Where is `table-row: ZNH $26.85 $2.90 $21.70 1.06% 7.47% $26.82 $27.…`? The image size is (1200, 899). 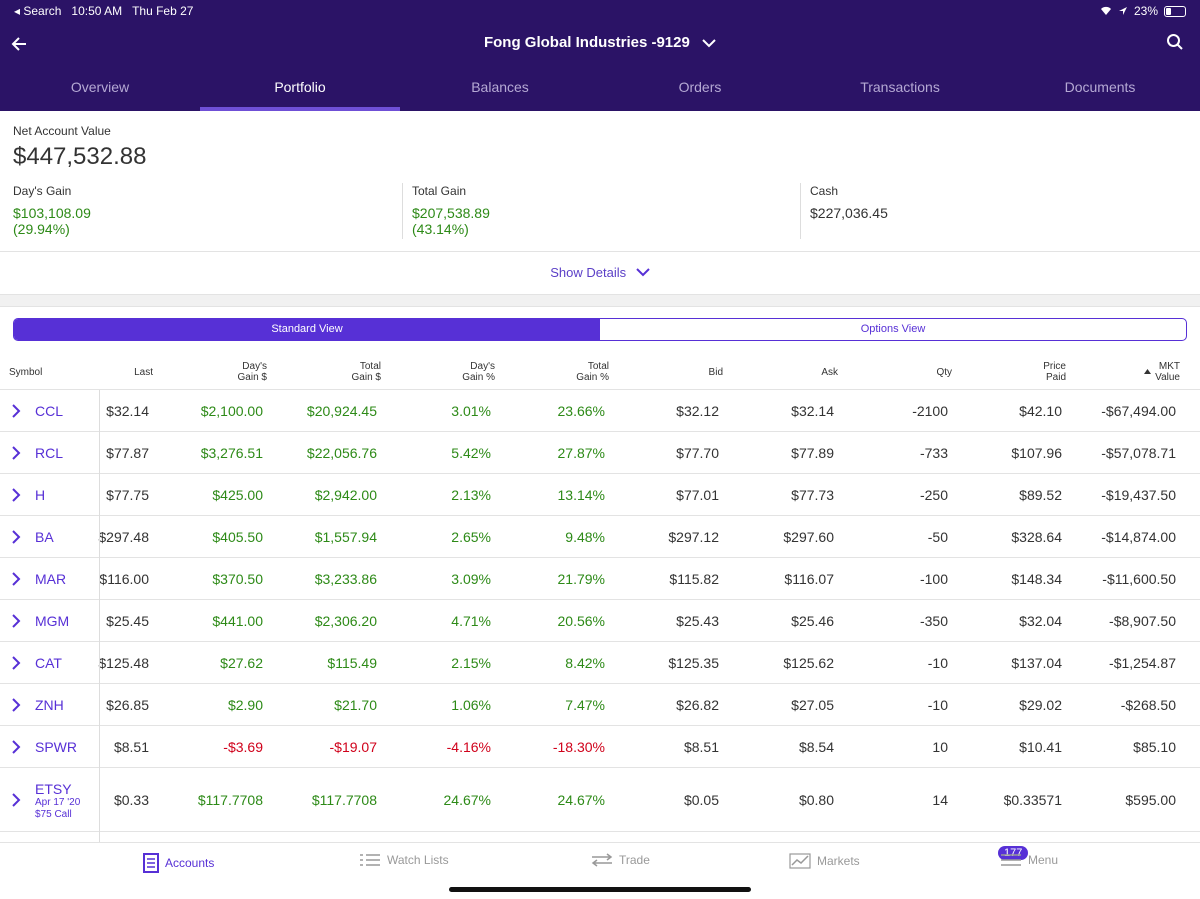 table-row: ZNH $26.85 $2.90 $21.70 1.06% 7.47% $26.82 $27.… is located at coordinates (600, 705).